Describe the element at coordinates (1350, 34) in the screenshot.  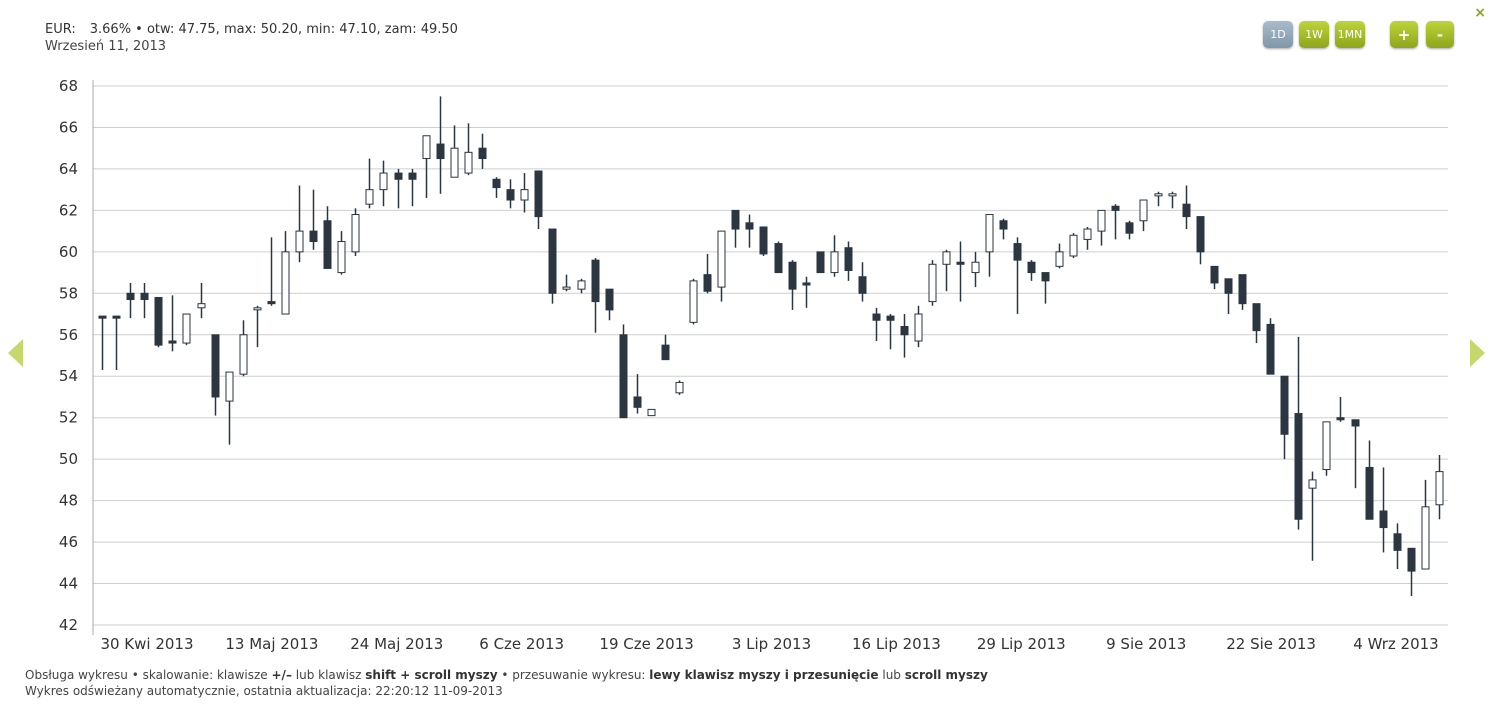
I see `range-1mn-button: 1MN` at that location.